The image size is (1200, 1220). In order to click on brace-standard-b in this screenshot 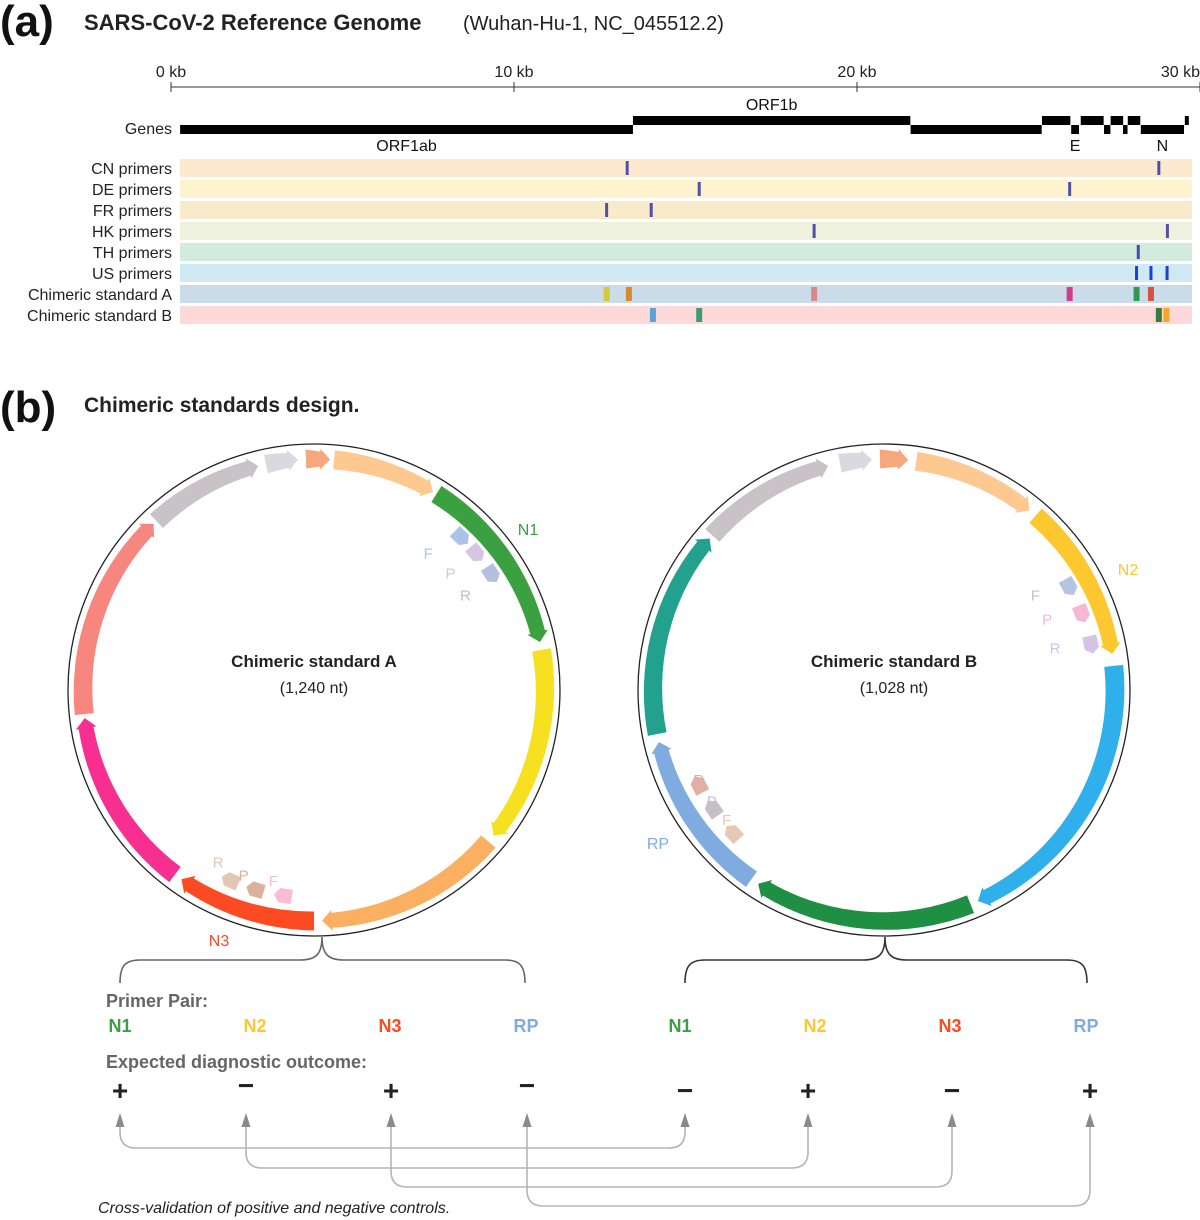, I will do `click(886, 960)`.